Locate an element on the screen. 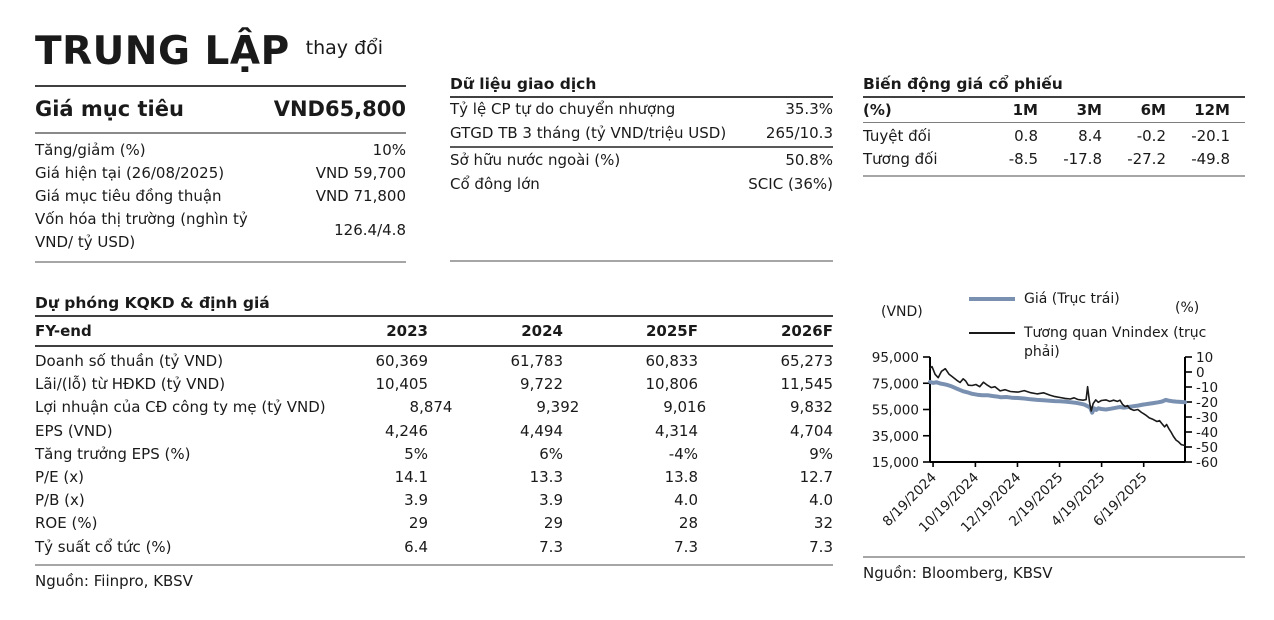 Image resolution: width=1274 pixels, height=620 pixels. right-tick-label: 0 is located at coordinates (1200, 373).